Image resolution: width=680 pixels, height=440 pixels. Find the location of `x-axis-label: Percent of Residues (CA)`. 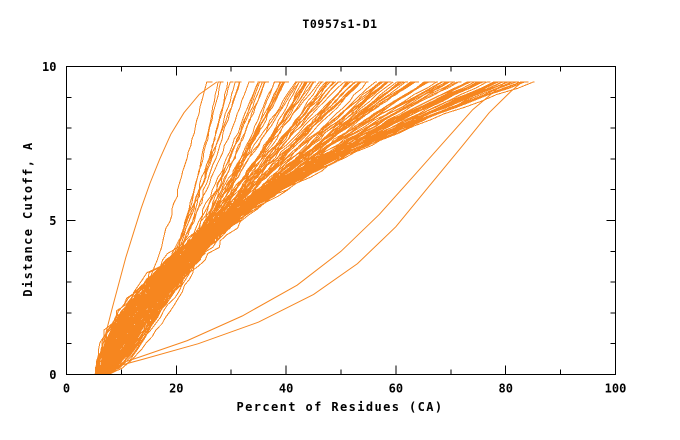

x-axis-label: Percent of Residues (CA) is located at coordinates (340, 407).